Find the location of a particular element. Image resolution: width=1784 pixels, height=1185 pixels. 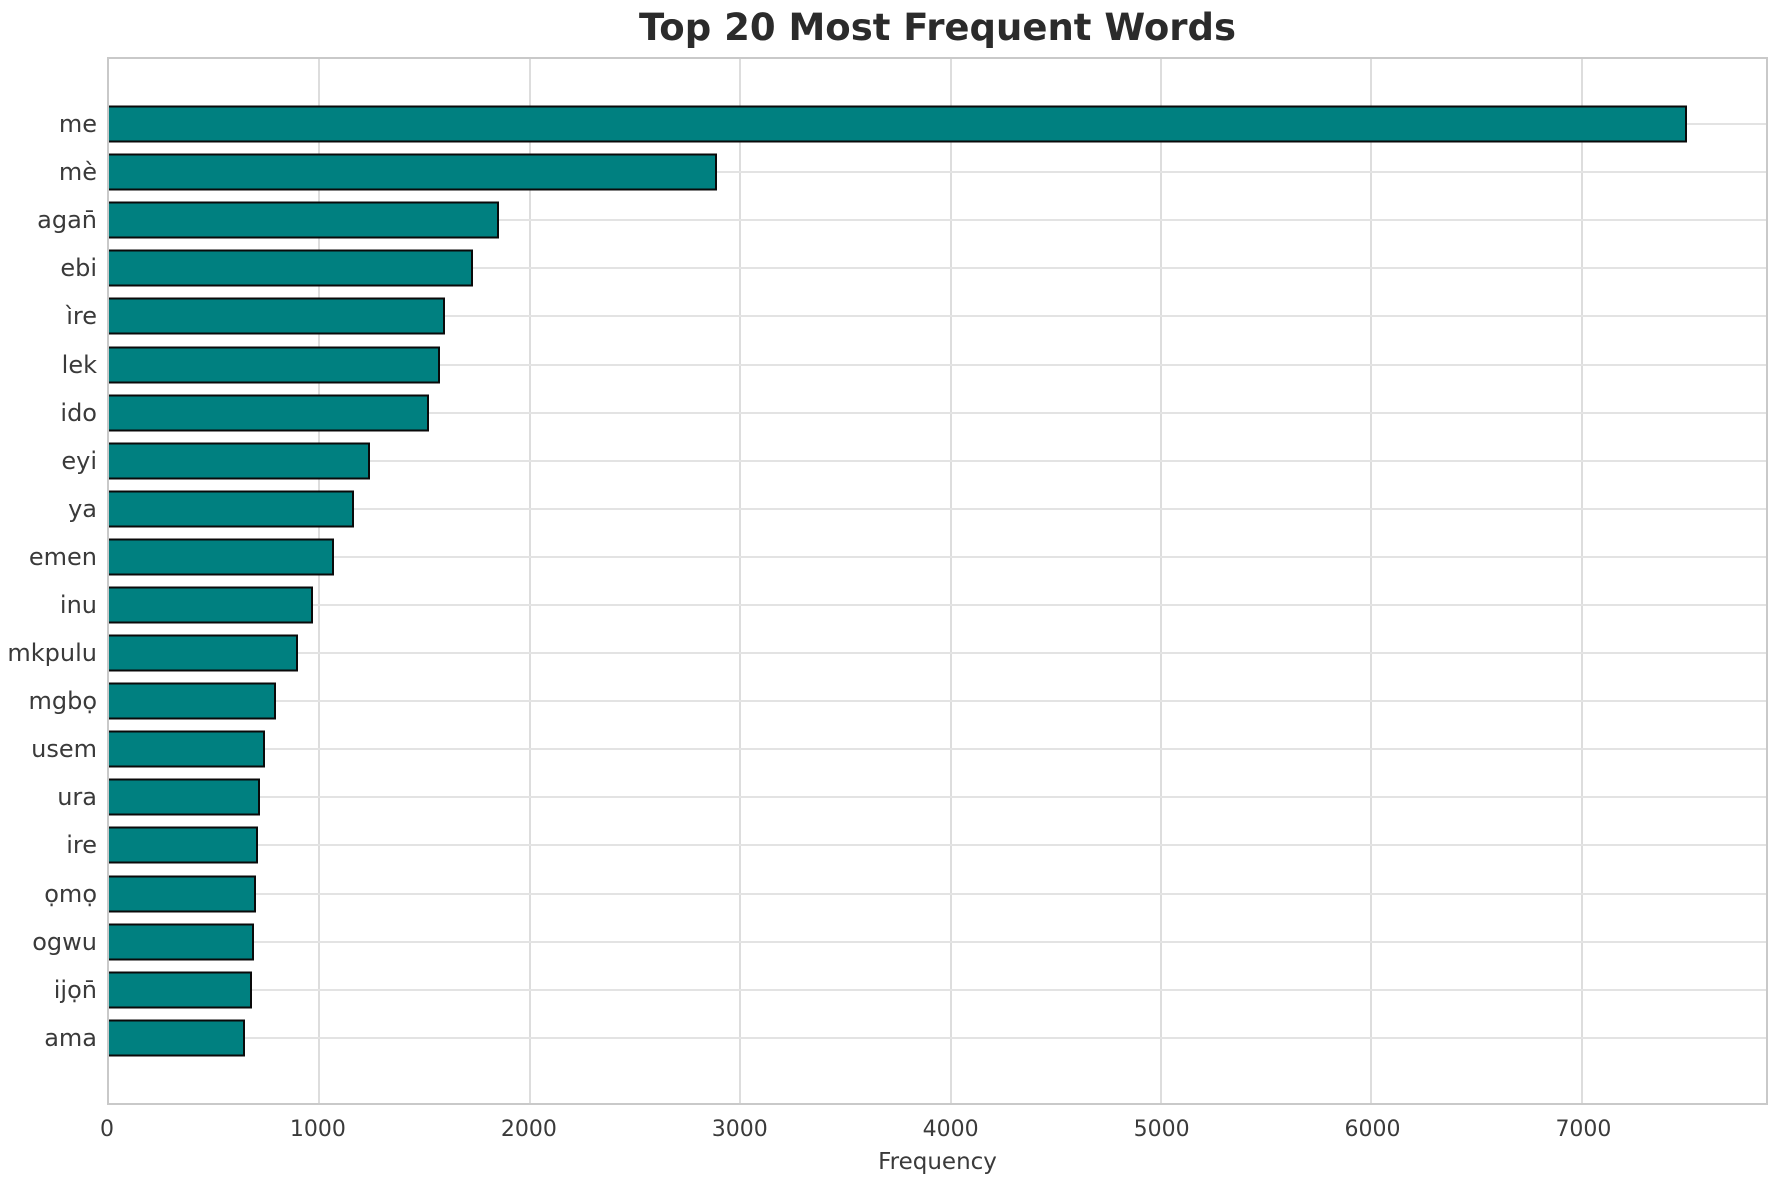

x-tick-label: 0 is located at coordinates (107, 1129).